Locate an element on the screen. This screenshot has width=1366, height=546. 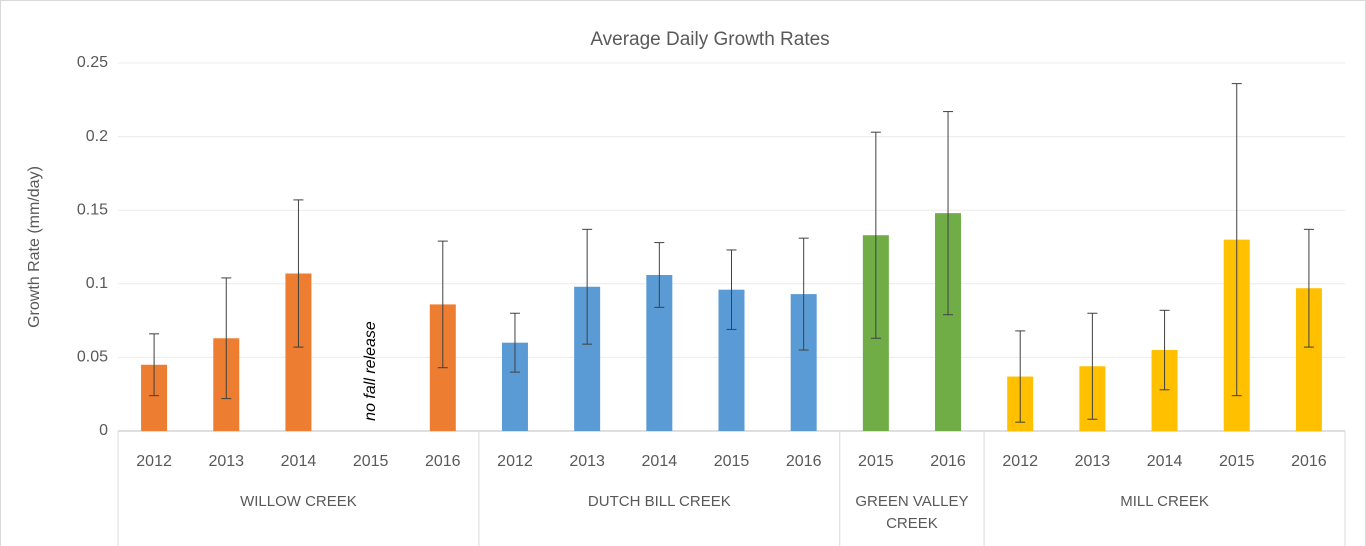
group-label-box: DUTCH BILL CREEK is located at coordinates (659, 501).